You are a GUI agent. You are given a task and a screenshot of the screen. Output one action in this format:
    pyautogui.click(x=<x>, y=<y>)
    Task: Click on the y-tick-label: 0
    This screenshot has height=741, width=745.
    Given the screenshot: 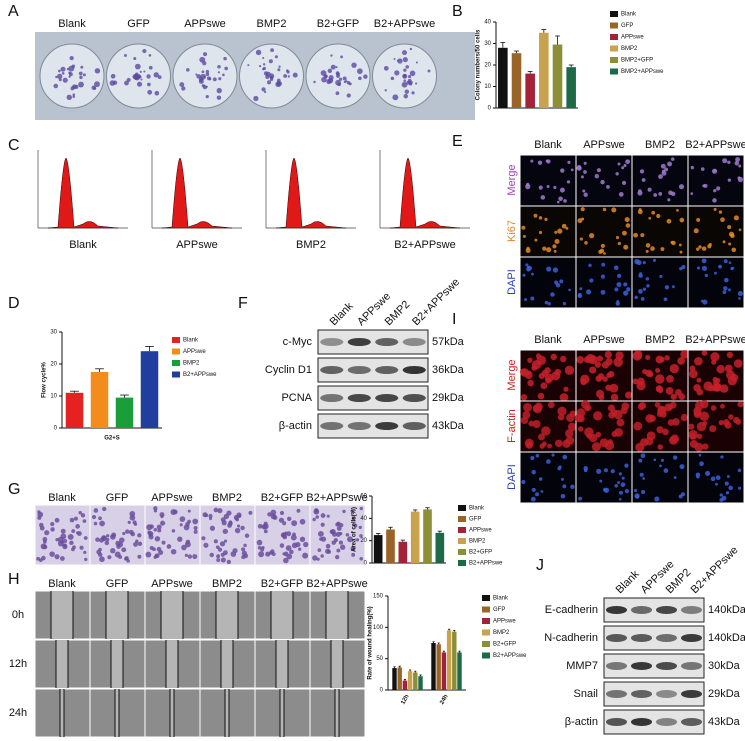 What is the action you would take?
    pyautogui.click(x=382, y=691)
    